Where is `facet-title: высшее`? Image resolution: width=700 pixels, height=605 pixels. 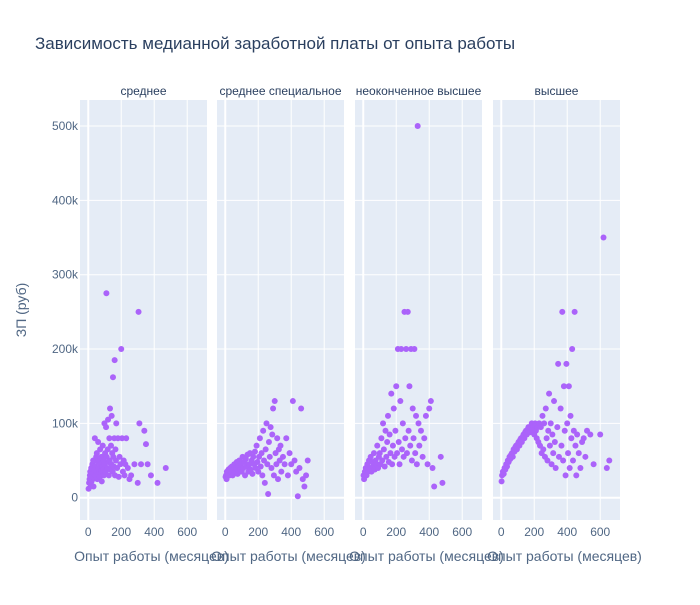
facet-title: высшее is located at coordinates (557, 91).